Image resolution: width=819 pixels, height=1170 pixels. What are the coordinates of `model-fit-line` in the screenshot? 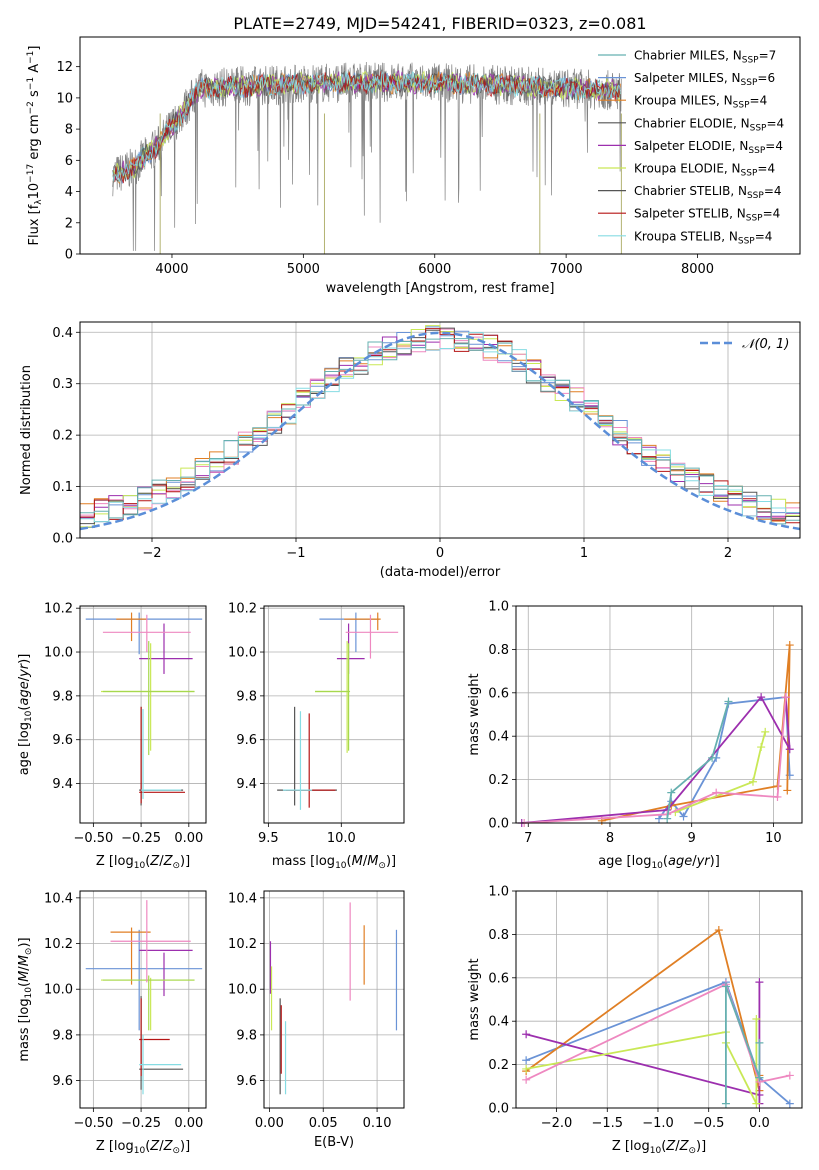 It's located at (366, 127).